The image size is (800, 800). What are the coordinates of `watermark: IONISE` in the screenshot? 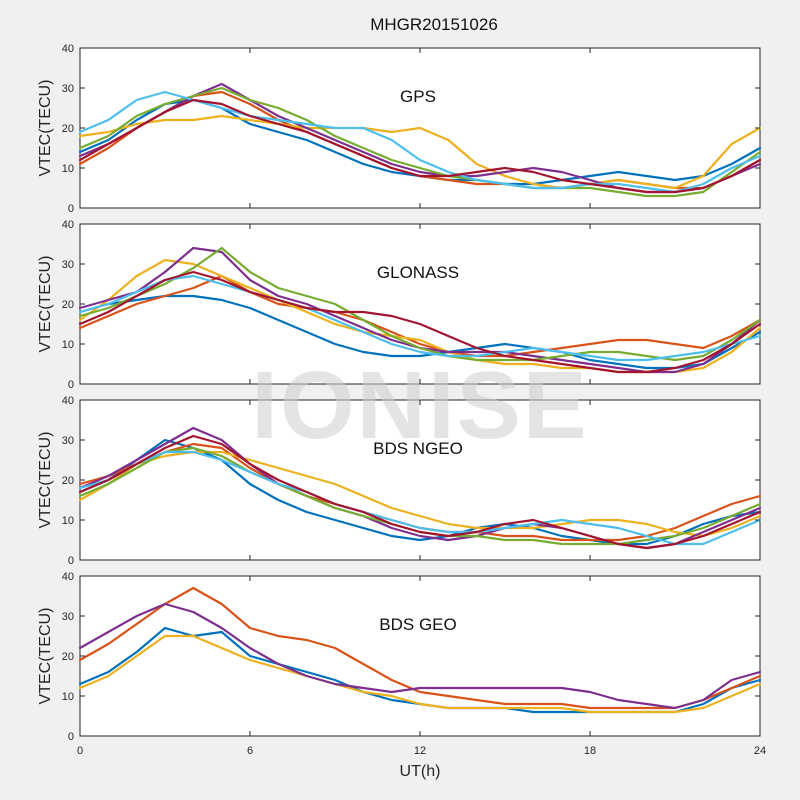 It's located at (419, 405).